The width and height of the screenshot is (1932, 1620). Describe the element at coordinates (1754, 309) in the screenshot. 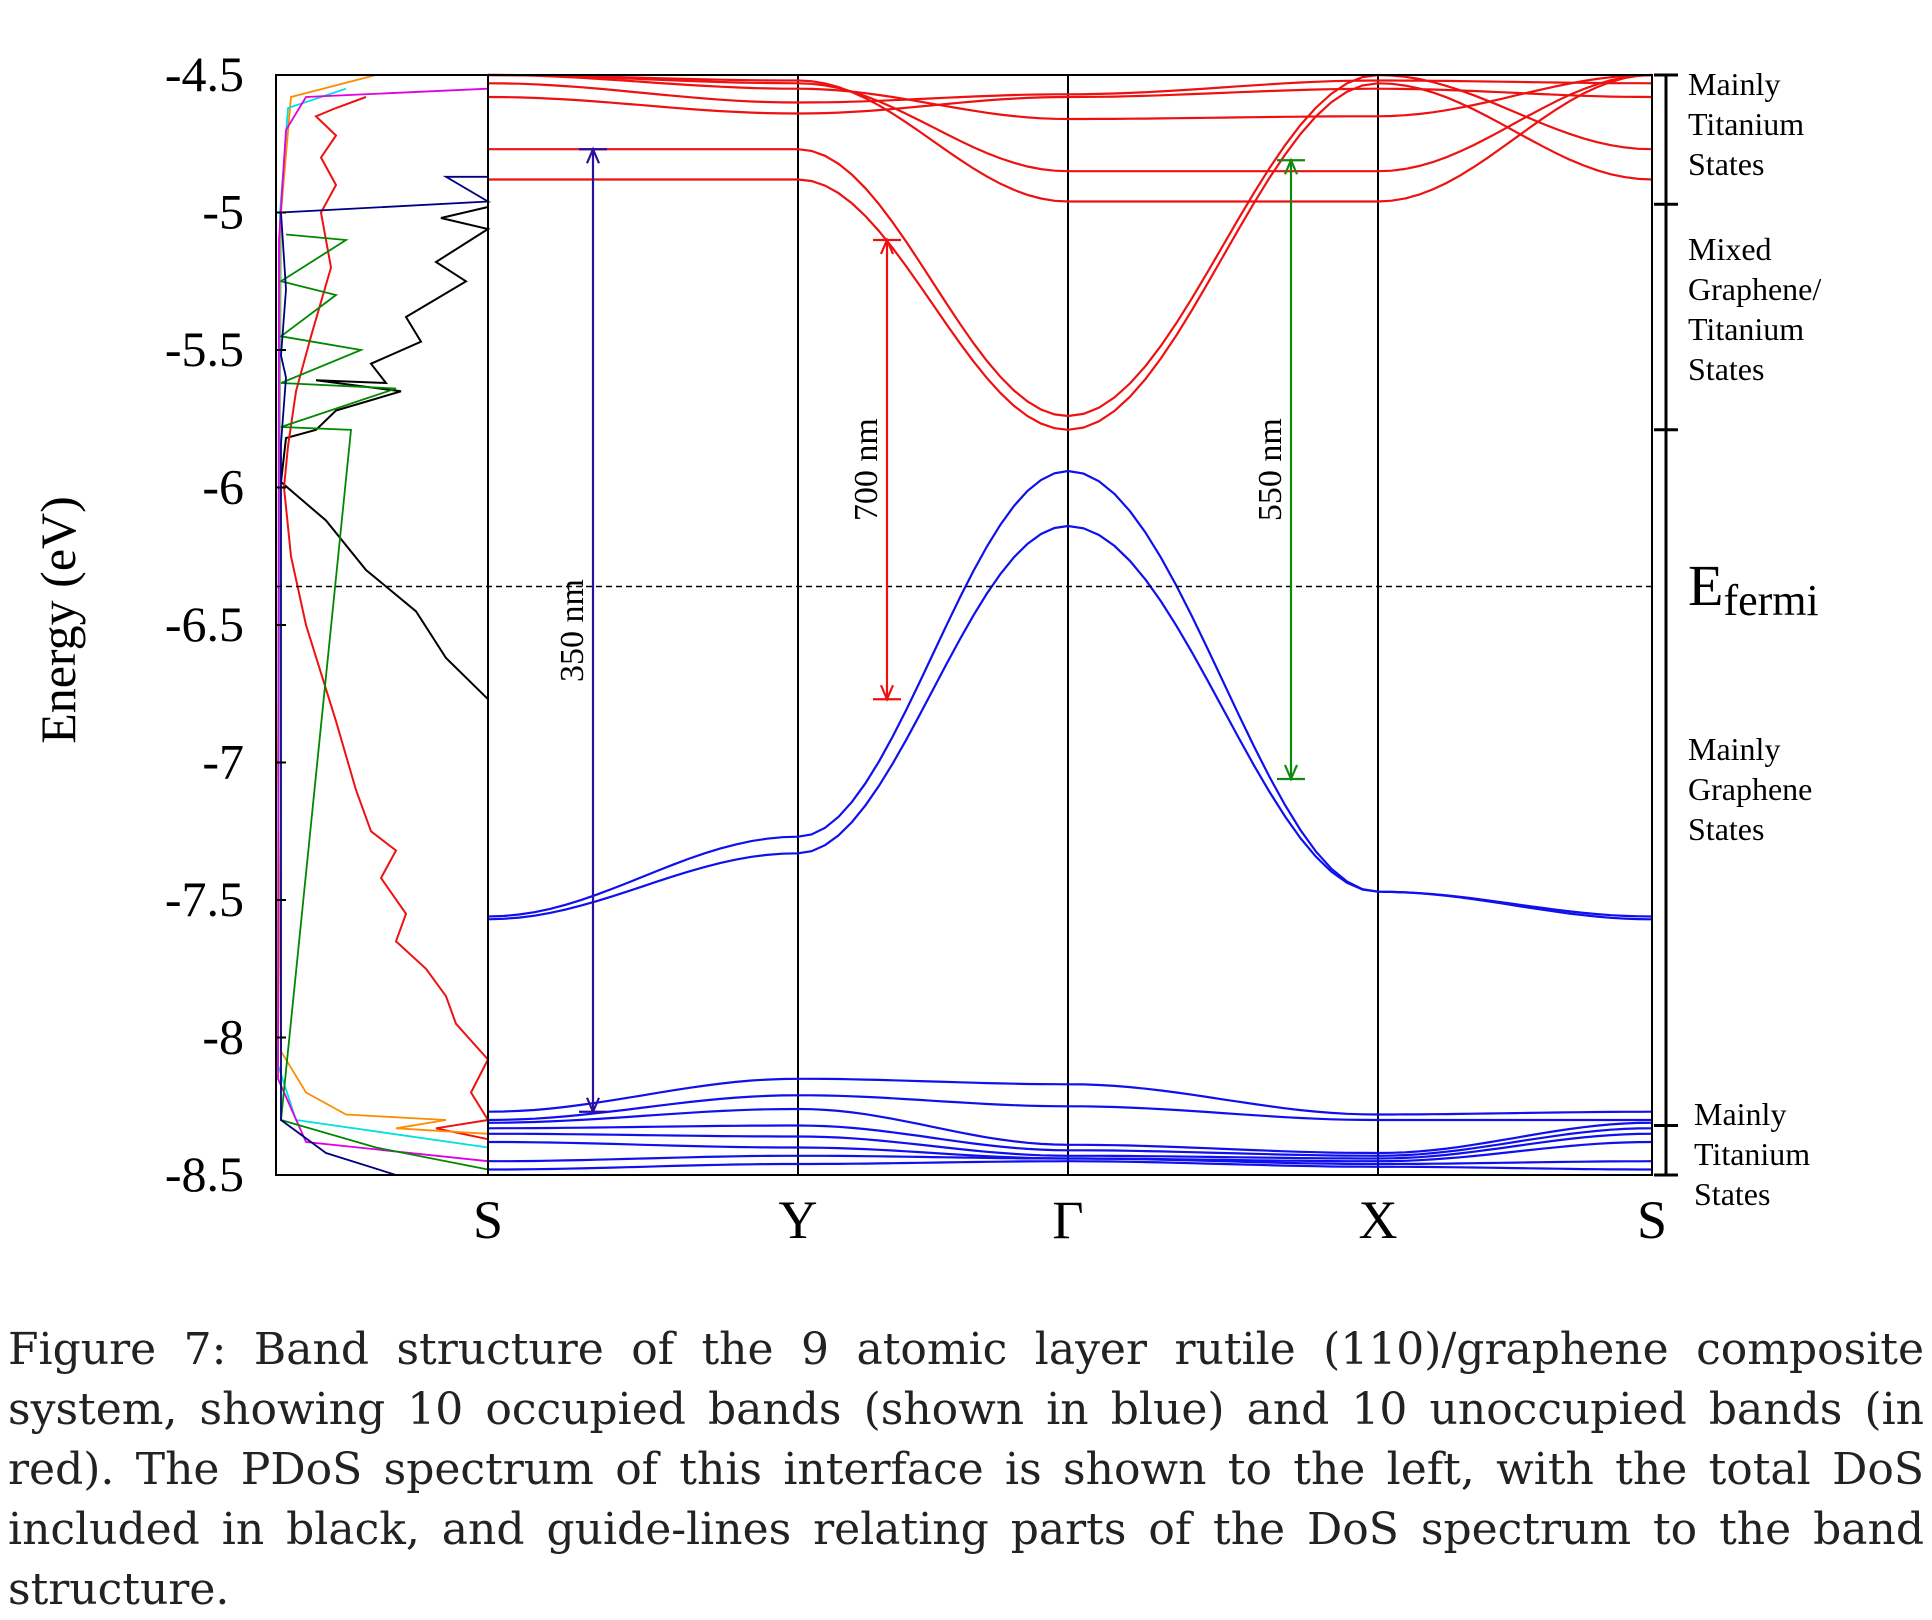

I see `region-label: Mixed Graphene/Titanium States` at that location.